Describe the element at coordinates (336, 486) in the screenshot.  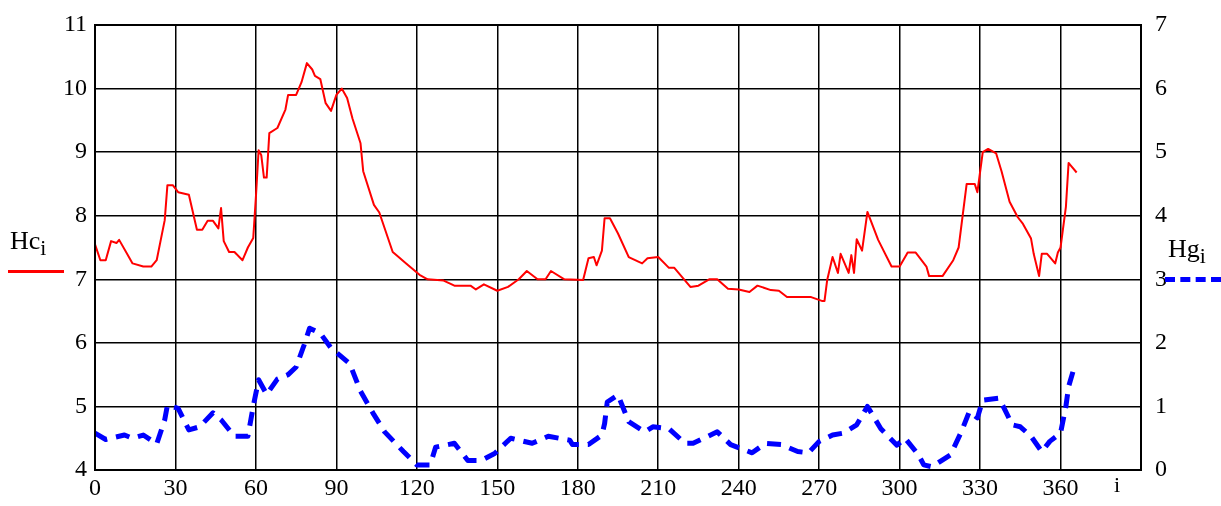
I see `x-tick-label: 90` at that location.